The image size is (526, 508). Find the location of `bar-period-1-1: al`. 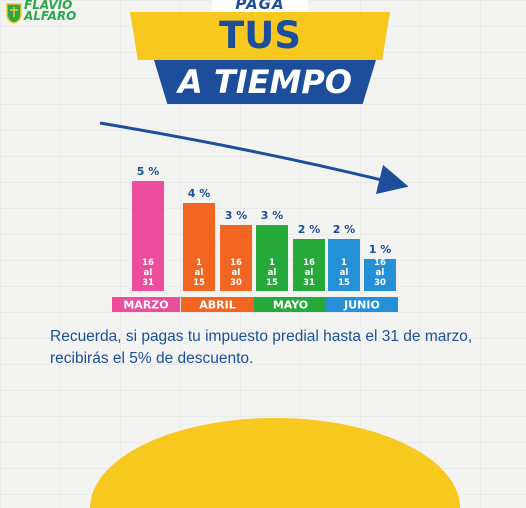

bar-period-1-1: al is located at coordinates (199, 273).